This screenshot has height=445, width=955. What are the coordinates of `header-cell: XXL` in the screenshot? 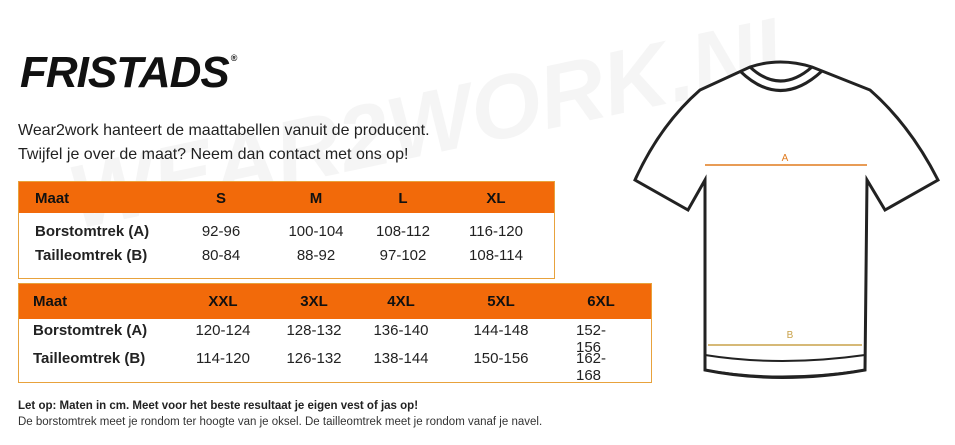 It's located at (223, 301).